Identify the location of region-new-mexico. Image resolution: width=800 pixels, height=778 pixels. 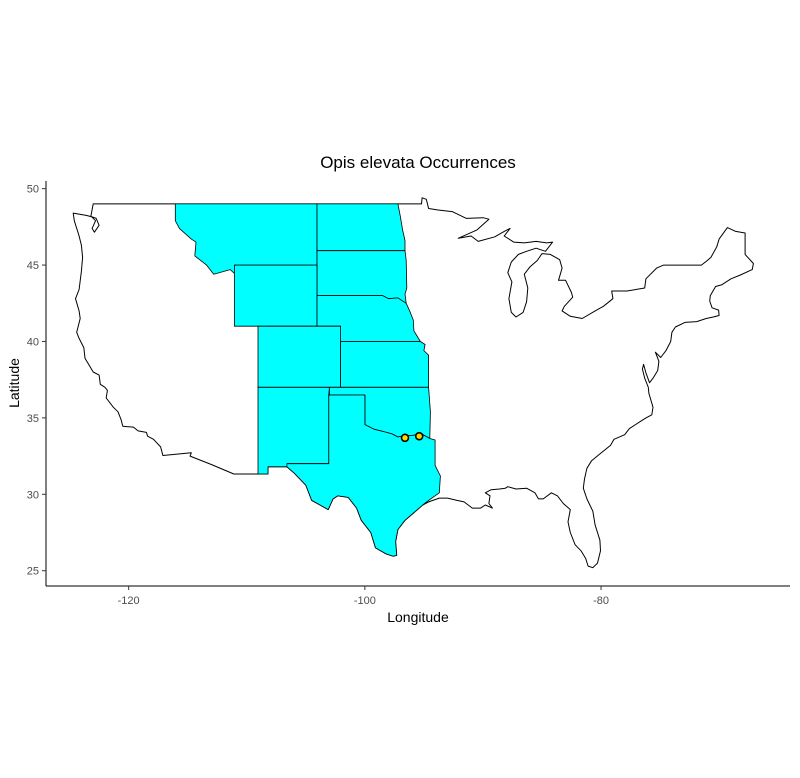
(293, 430).